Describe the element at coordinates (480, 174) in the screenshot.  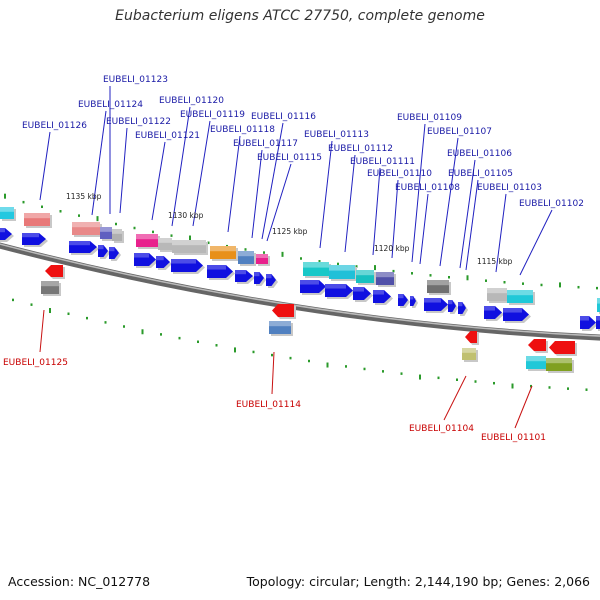
I see `gene-label: EUBELI_01105` at that location.